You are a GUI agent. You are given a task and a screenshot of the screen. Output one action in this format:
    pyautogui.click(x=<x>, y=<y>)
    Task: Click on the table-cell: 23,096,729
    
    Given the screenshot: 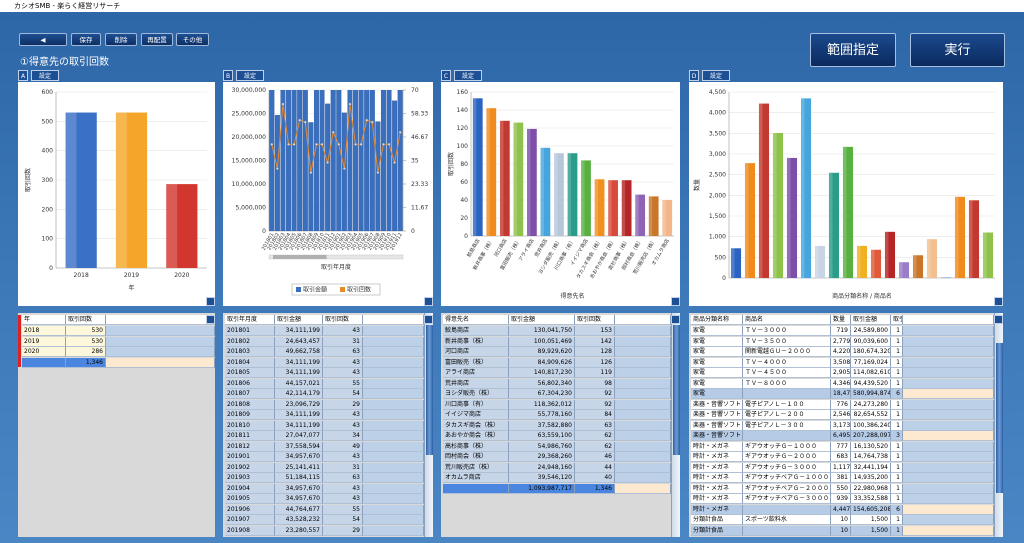 What is the action you would take?
    pyautogui.click(x=299, y=404)
    